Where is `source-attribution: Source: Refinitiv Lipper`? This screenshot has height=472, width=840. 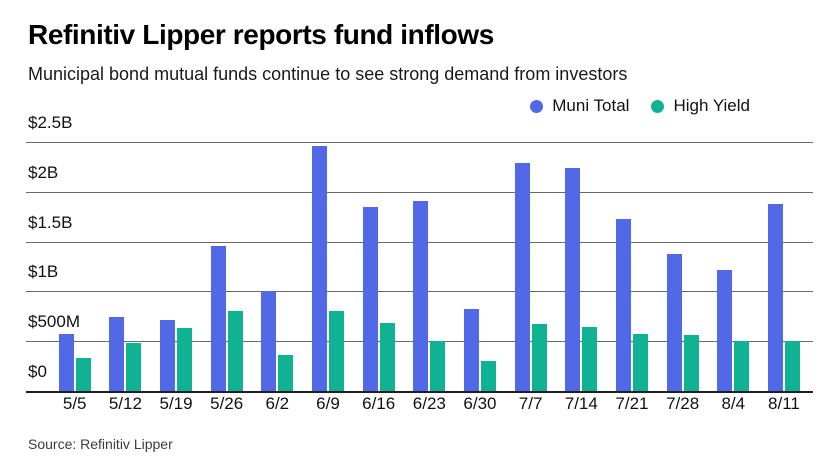 source-attribution: Source: Refinitiv Lipper is located at coordinates (100, 444).